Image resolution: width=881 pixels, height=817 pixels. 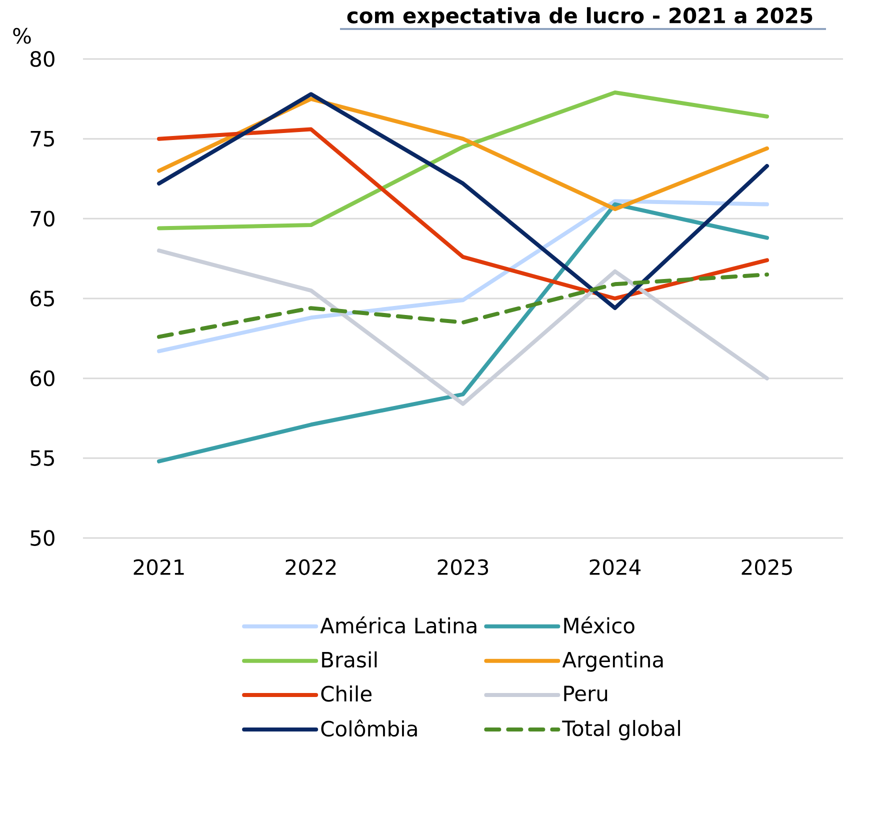 What do you see at coordinates (349, 659) in the screenshot?
I see `legend-label: Brasil` at bounding box center [349, 659].